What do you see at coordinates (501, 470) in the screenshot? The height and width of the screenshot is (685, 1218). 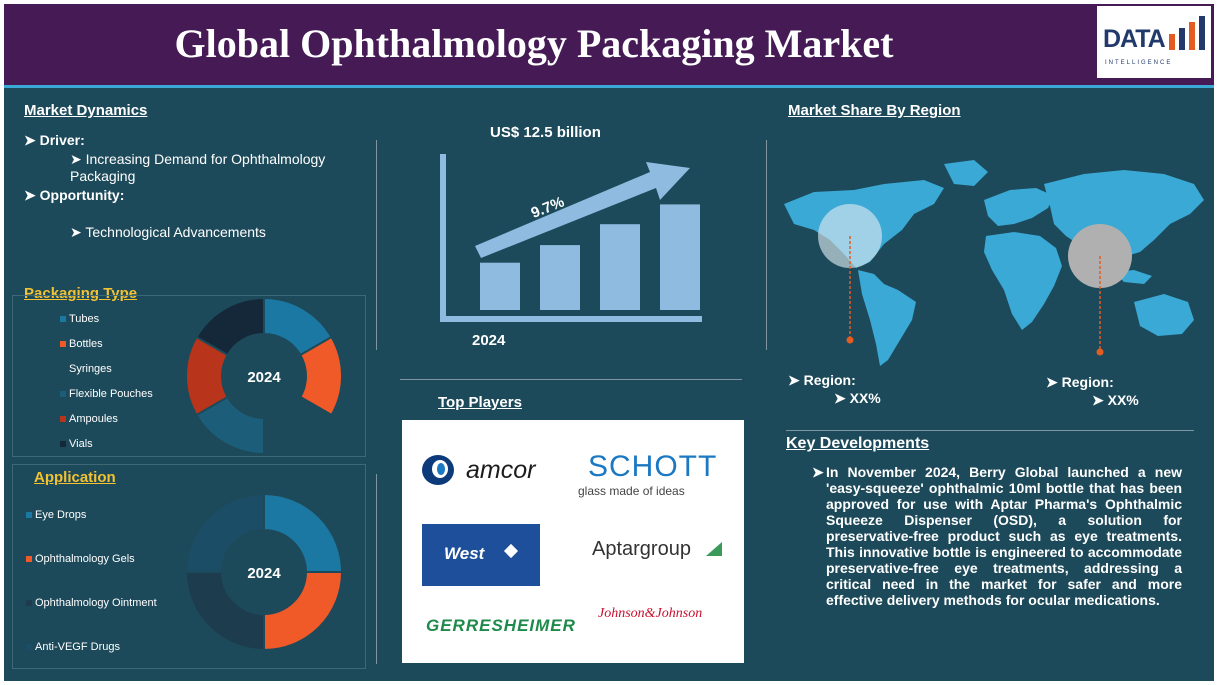 I see `amcor-name: amcor` at bounding box center [501, 470].